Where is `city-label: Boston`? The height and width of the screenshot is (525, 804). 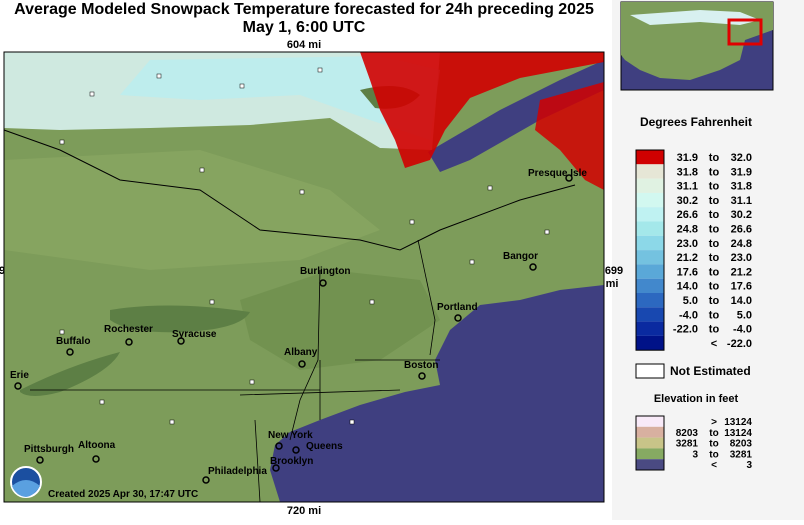
city-label: Boston is located at coordinates (421, 365).